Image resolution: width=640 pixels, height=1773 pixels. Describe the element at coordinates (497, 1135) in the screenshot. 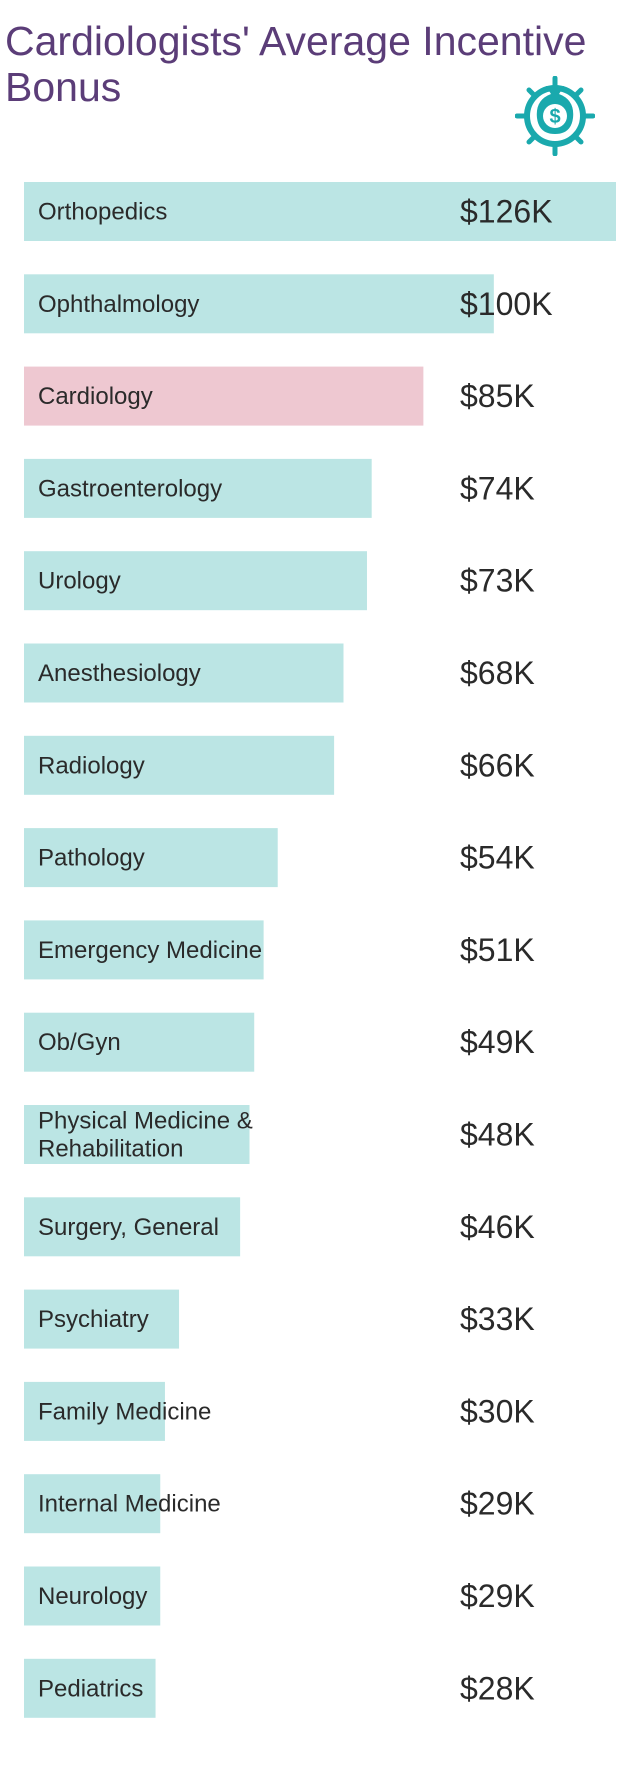

I see `value-label: $48K` at that location.